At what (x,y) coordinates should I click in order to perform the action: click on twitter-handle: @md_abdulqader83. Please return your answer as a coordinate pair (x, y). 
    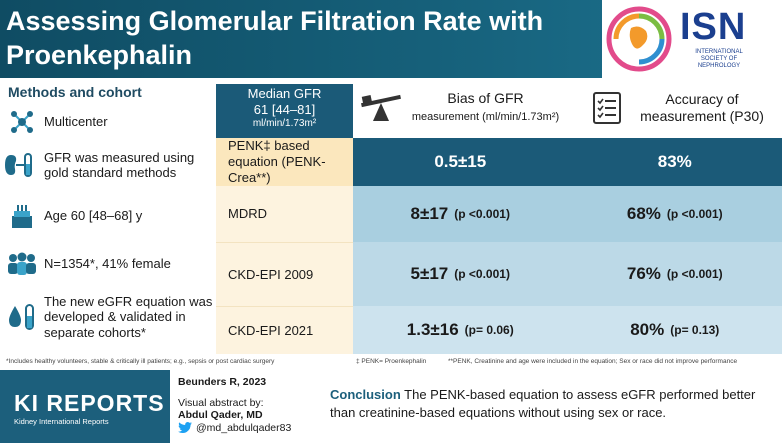
    Looking at the image, I should click on (244, 427).